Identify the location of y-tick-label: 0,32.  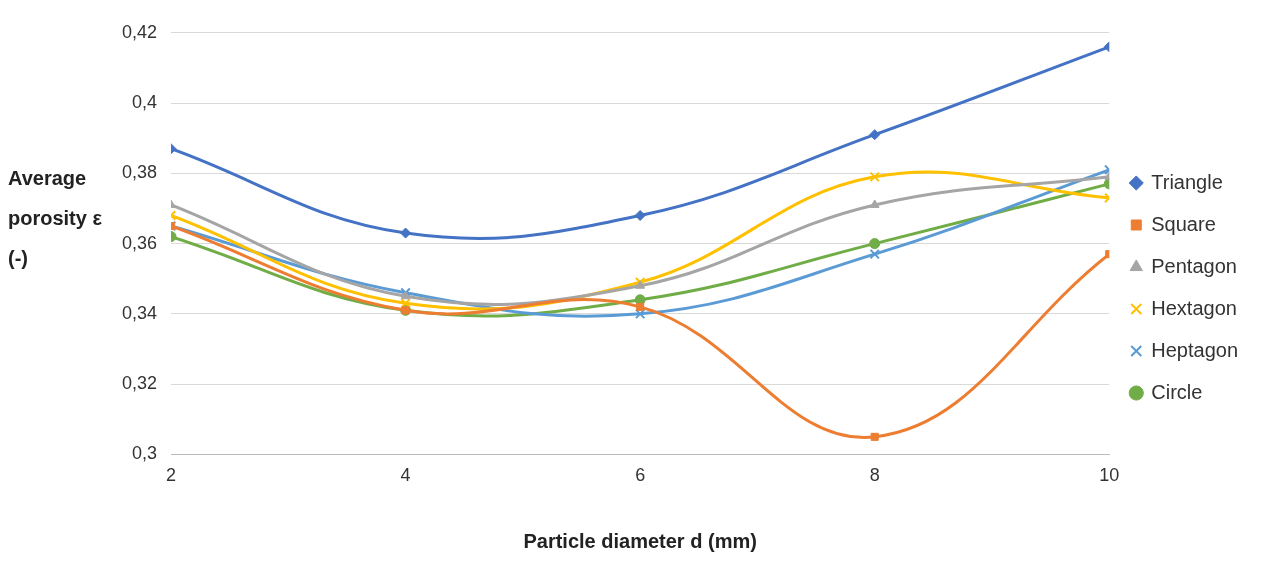
(139, 383).